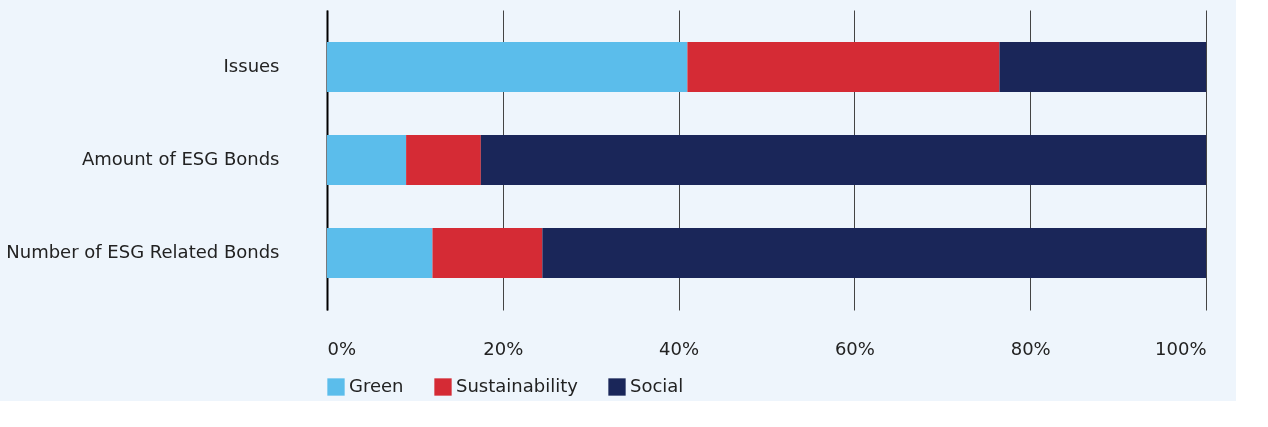 The height and width of the screenshot is (427, 1268). I want to click on legend-label: Green, so click(376, 385).